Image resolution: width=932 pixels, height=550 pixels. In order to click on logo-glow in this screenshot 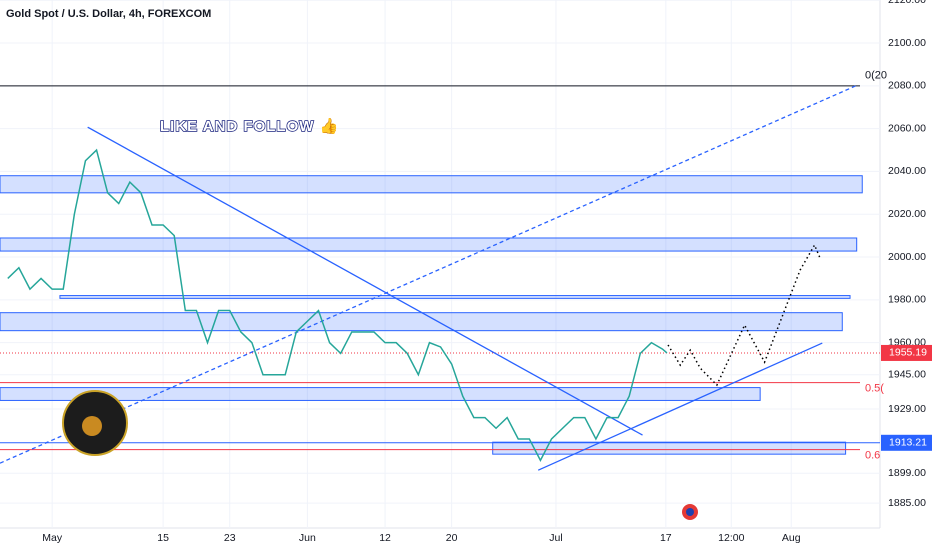, I will do `click(92, 426)`.